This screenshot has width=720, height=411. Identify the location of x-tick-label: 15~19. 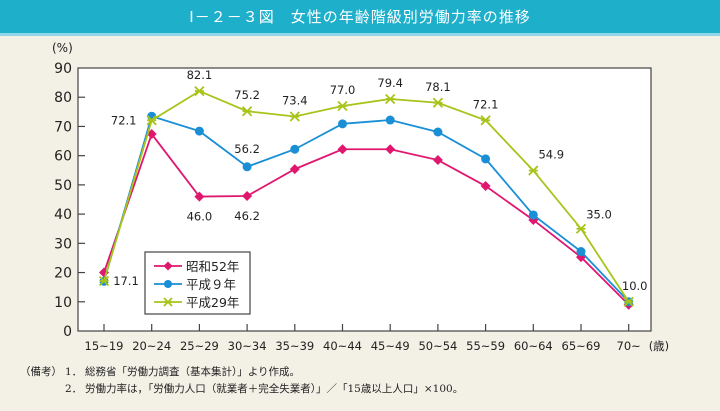
(104, 346).